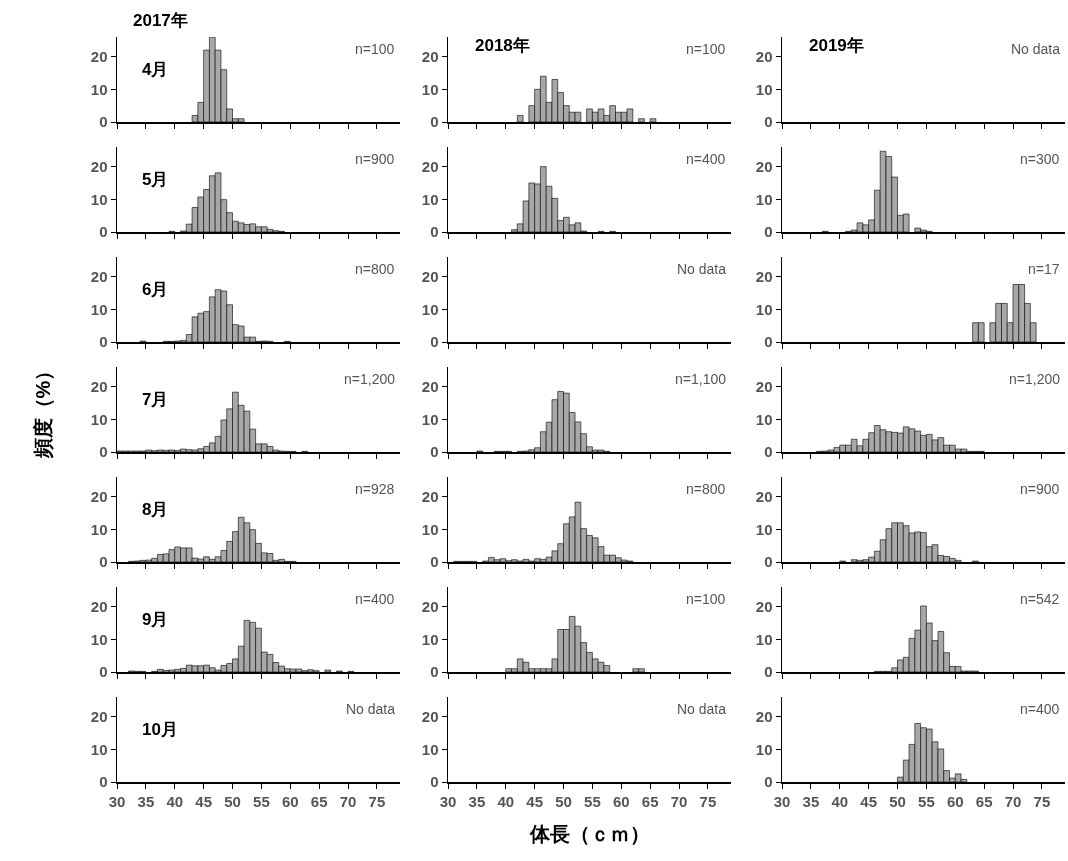  What do you see at coordinates (155, 179) in the screenshot?
I see `text: 5月` at bounding box center [155, 179].